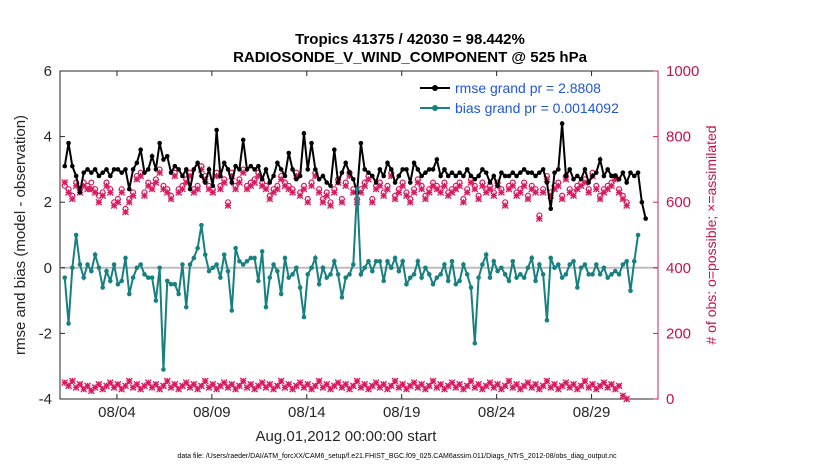 The width and height of the screenshot is (830, 470). Describe the element at coordinates (48, 137) in the screenshot. I see `y-tick-label: 4` at that location.